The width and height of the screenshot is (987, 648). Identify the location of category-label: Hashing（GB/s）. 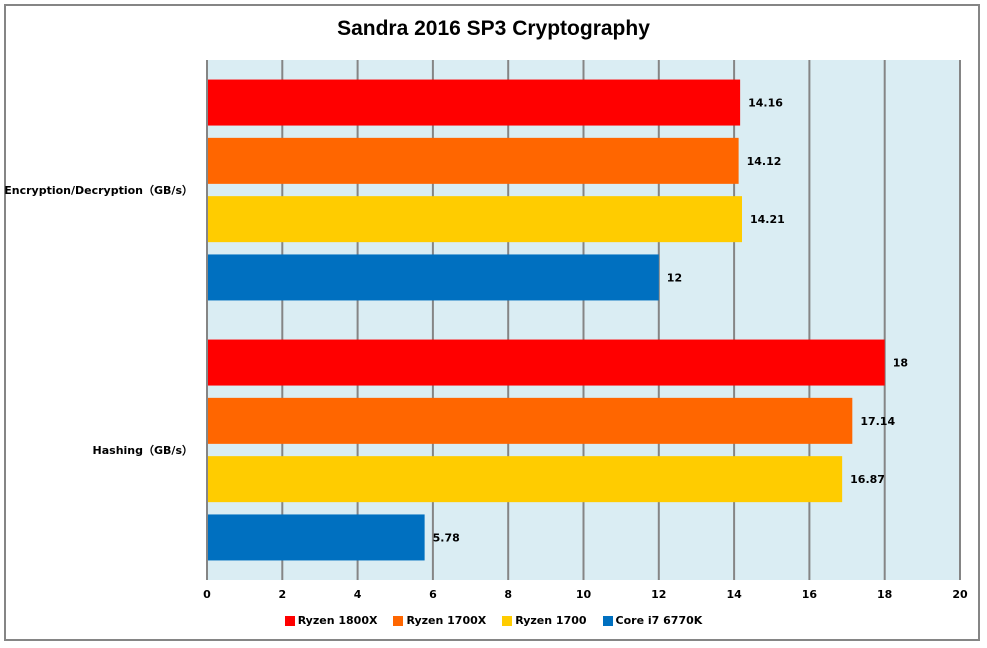
(143, 450).